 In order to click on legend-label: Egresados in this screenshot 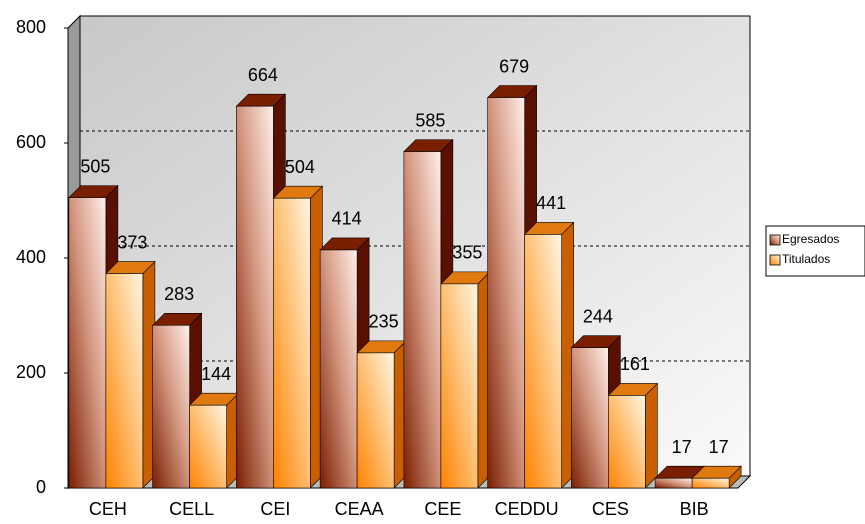, I will do `click(810, 239)`.